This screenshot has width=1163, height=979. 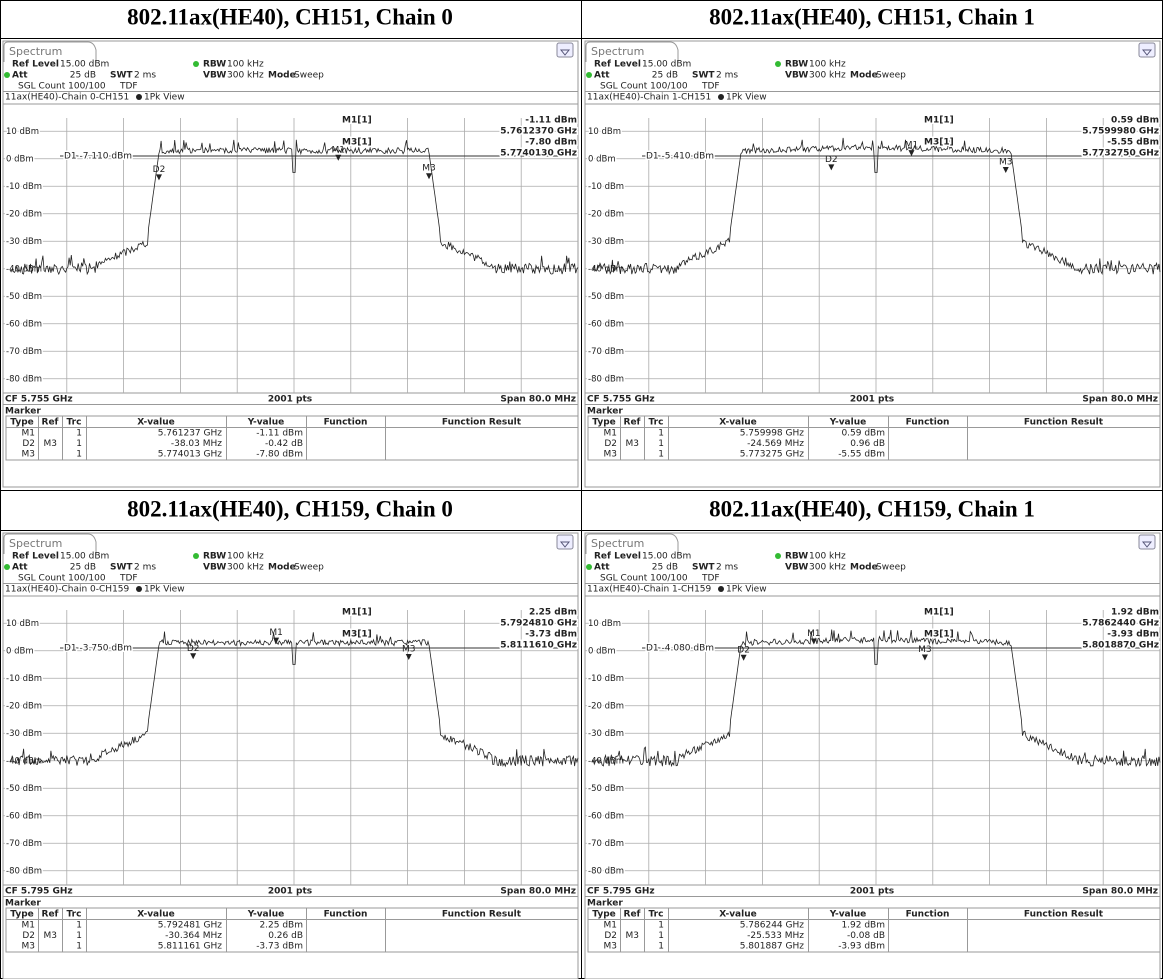 I want to click on table-cell: 0.26 dB, so click(x=285, y=936).